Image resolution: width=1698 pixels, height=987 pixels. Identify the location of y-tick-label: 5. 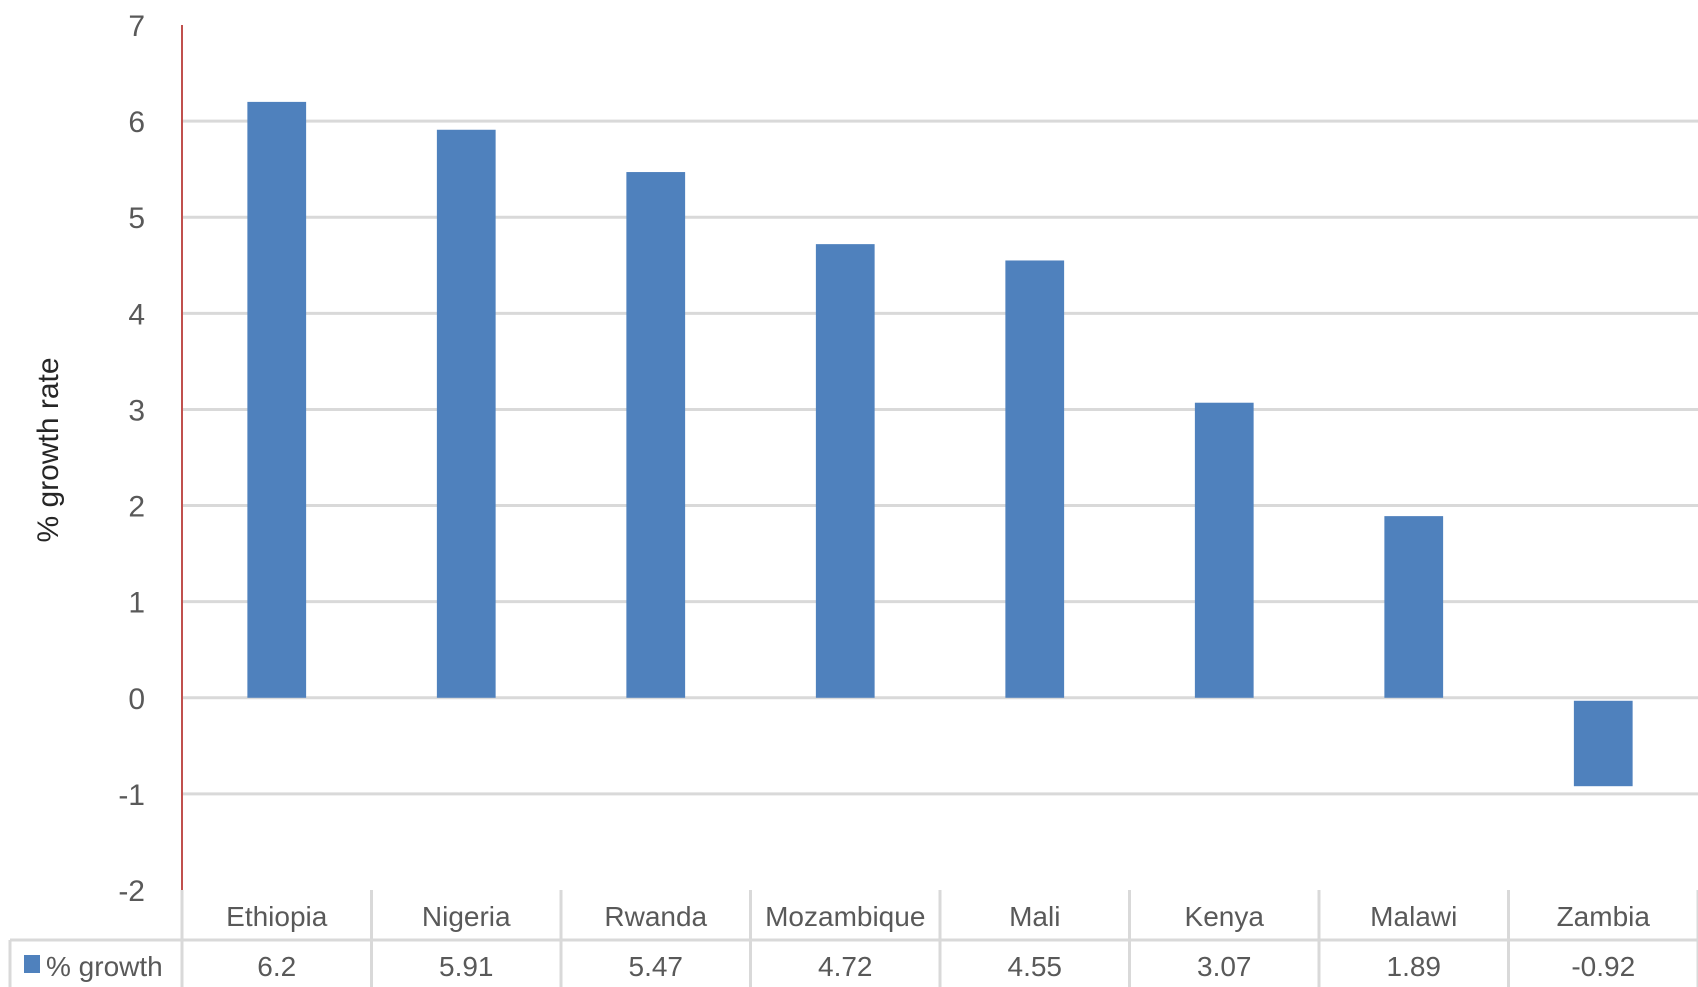
(136, 218).